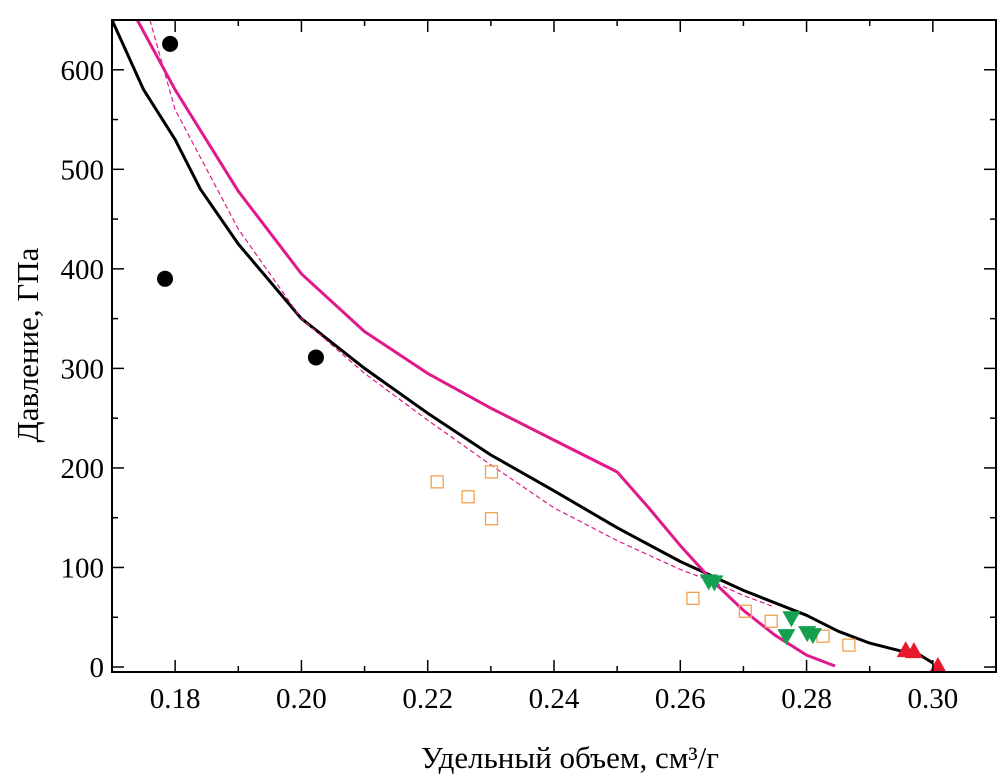 This screenshot has height=778, width=1007. What do you see at coordinates (427, 699) in the screenshot?
I see `x-tick-label: 0.22` at bounding box center [427, 699].